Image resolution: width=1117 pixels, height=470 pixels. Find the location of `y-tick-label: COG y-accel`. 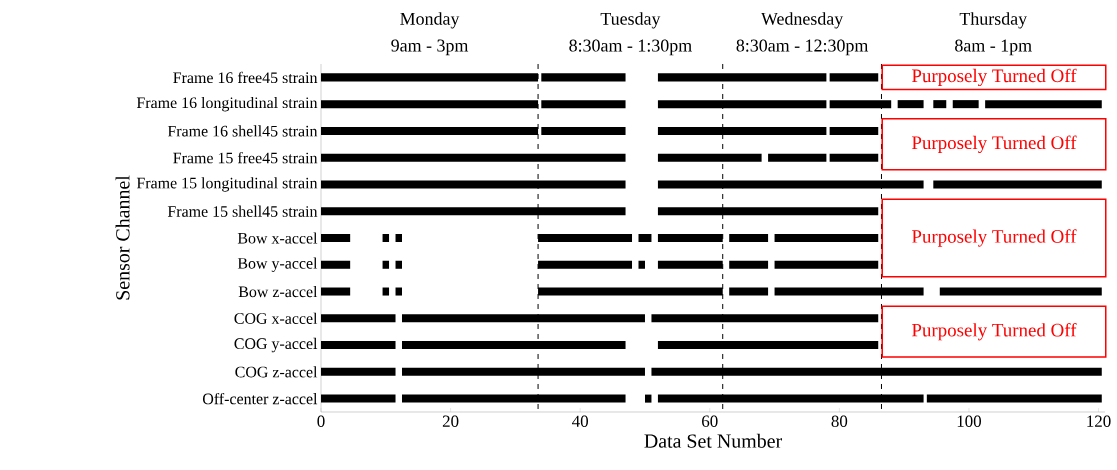

y-tick-label: COG y-accel is located at coordinates (276, 345).